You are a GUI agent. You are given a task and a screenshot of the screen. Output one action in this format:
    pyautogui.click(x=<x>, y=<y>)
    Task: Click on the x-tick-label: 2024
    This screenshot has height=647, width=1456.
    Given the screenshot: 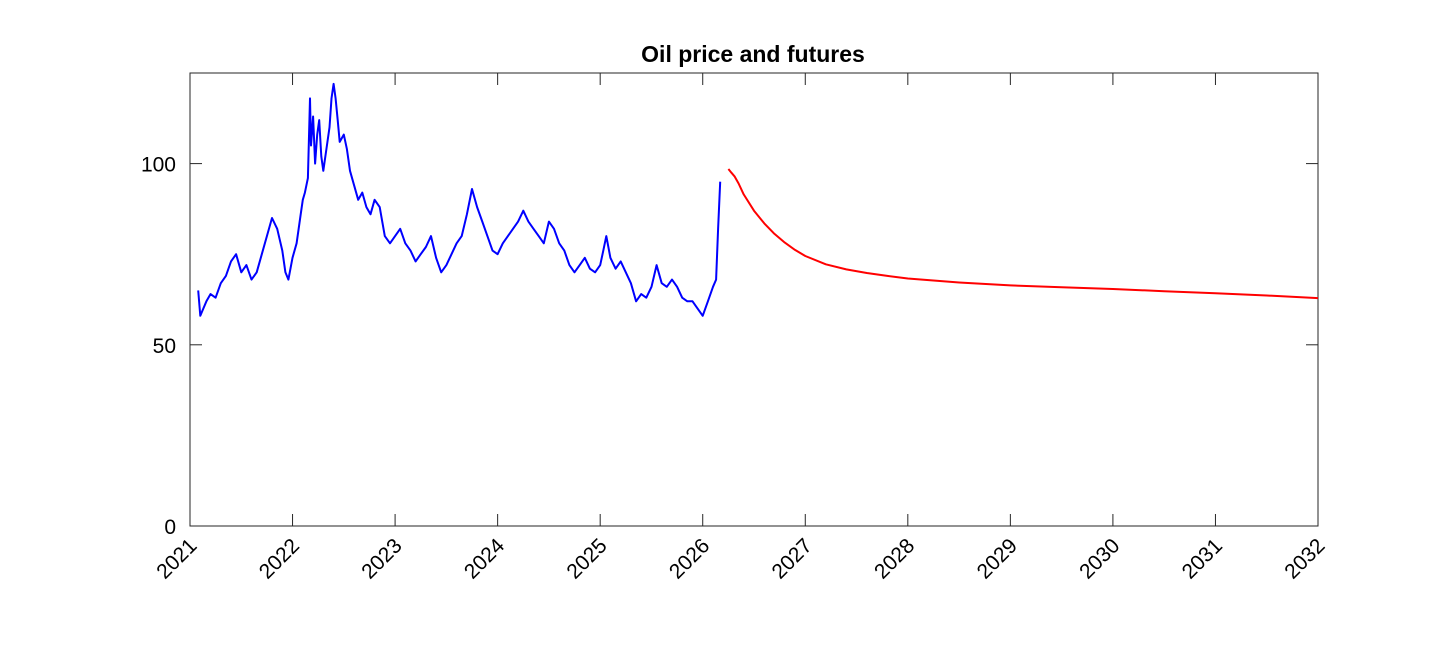 What is the action you would take?
    pyautogui.click(x=485, y=559)
    